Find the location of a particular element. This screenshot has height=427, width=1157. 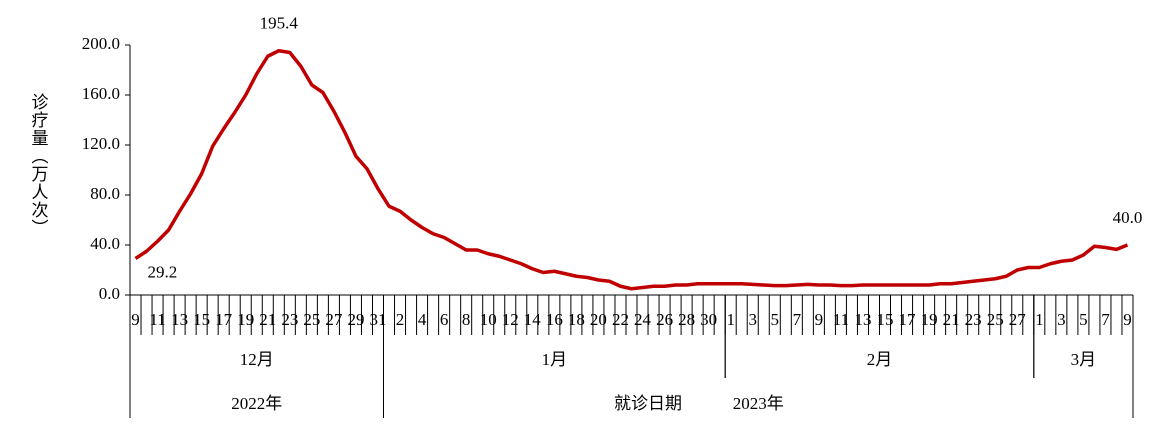

x-tick-label: 30 is located at coordinates (708, 319).